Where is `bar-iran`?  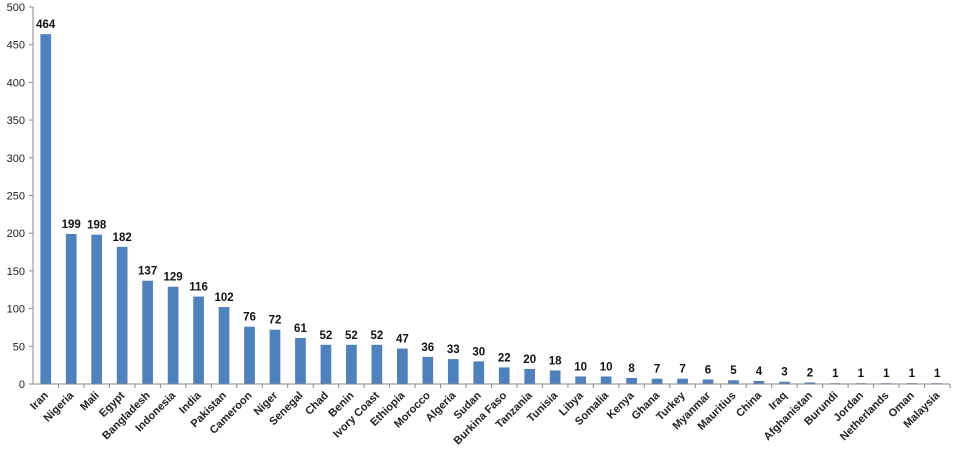
bar-iran is located at coordinates (46, 209).